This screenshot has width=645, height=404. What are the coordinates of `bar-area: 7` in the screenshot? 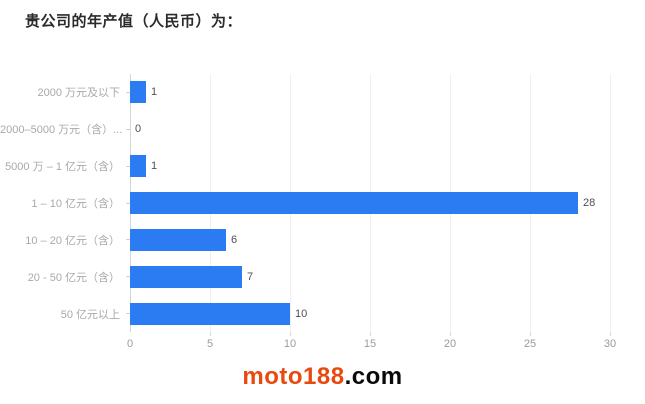 It's located at (370, 276).